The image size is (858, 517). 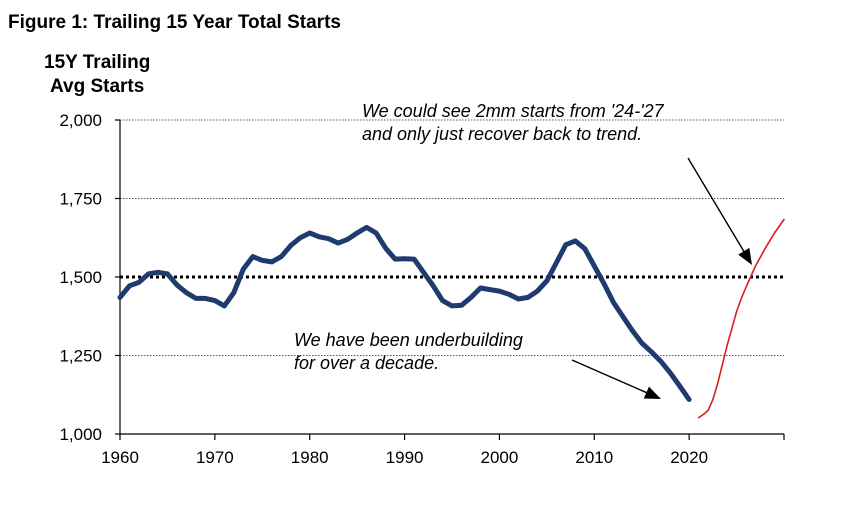 What do you see at coordinates (502, 134) in the screenshot?
I see `annotation-top-line2: and only just recover back to trend.` at bounding box center [502, 134].